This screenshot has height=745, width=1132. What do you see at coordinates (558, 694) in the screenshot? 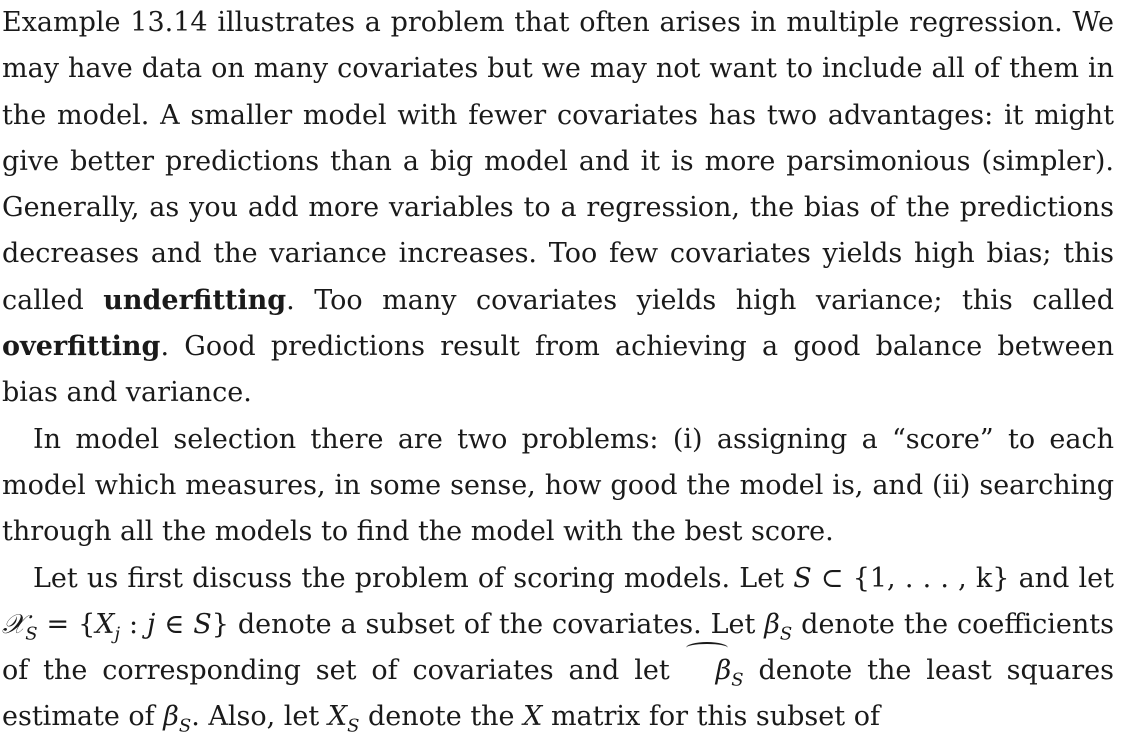
I see `paragraph-text: denote the least squares estimate of` at bounding box center [558, 694].